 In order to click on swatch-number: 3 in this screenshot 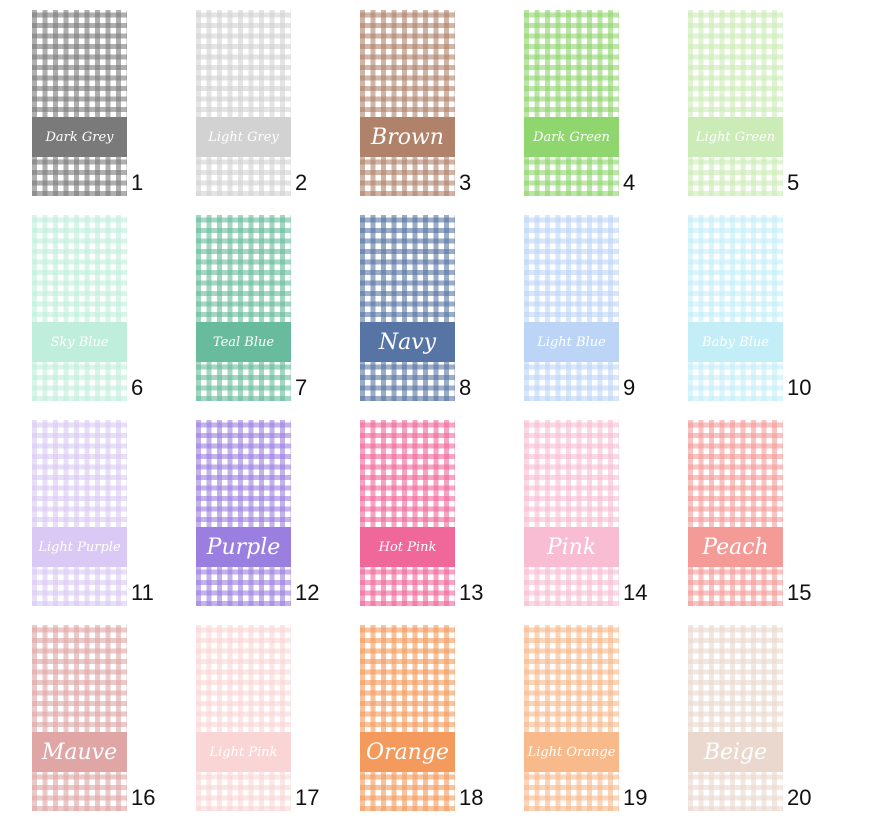, I will do `click(465, 182)`.